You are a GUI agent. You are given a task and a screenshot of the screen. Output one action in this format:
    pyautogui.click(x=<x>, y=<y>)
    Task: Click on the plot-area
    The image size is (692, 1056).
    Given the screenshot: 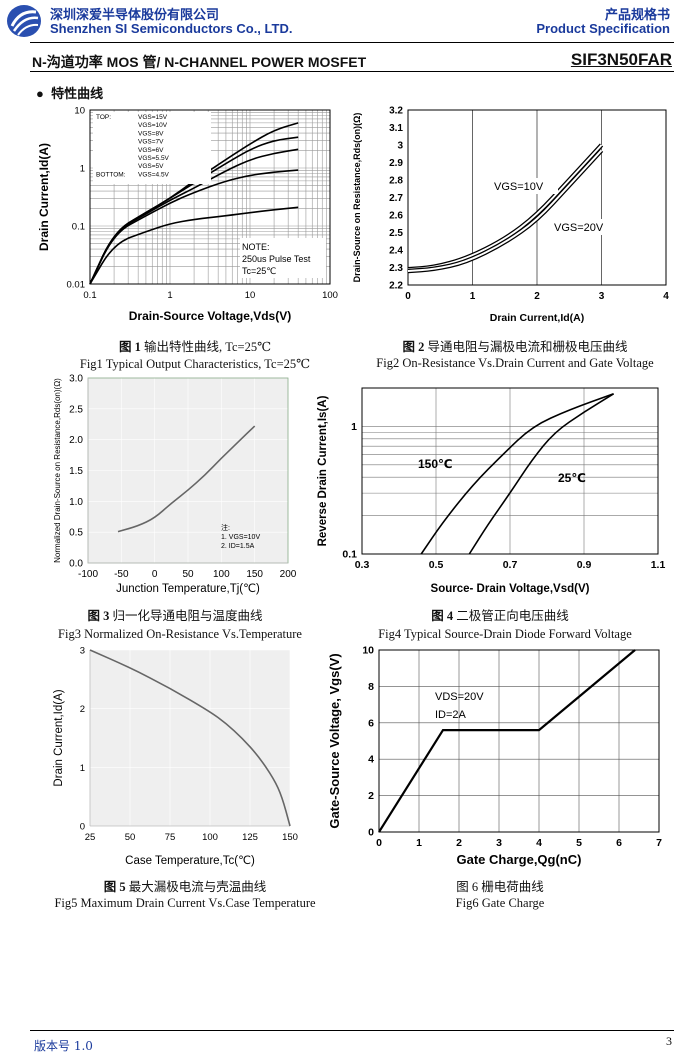 What is the action you would take?
    pyautogui.click(x=190, y=738)
    